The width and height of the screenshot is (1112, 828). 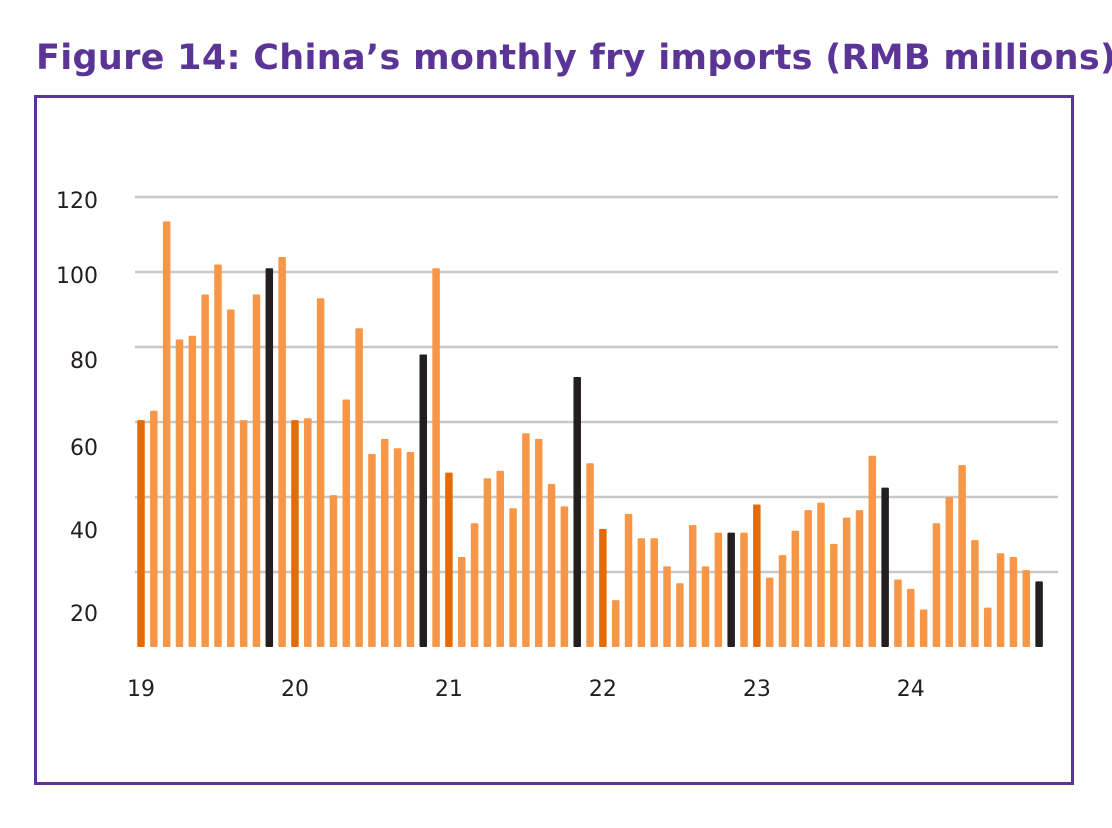 What do you see at coordinates (84, 531) in the screenshot?
I see `y-tick-label: 40` at bounding box center [84, 531].